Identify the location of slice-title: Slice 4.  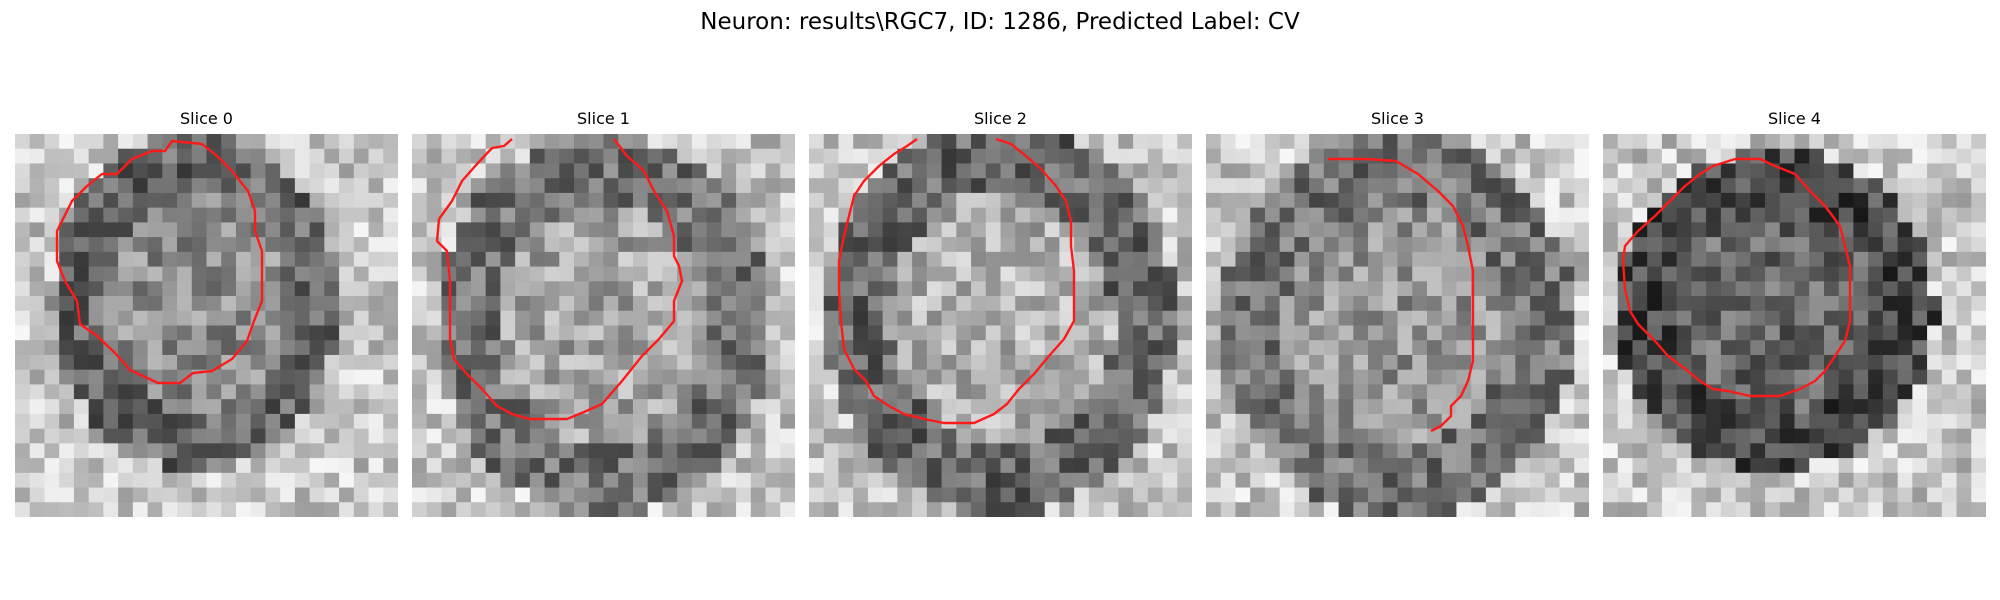
(1794, 118).